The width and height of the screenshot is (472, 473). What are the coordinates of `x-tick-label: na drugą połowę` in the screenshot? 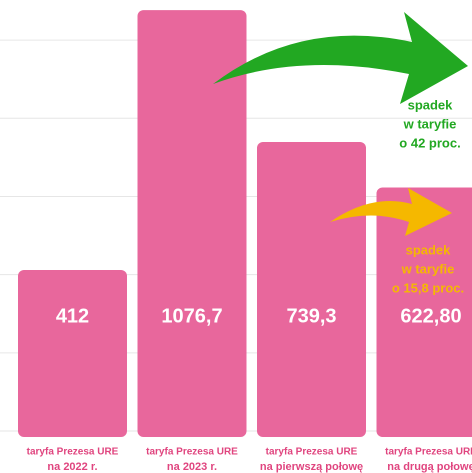 It's located at (429, 467).